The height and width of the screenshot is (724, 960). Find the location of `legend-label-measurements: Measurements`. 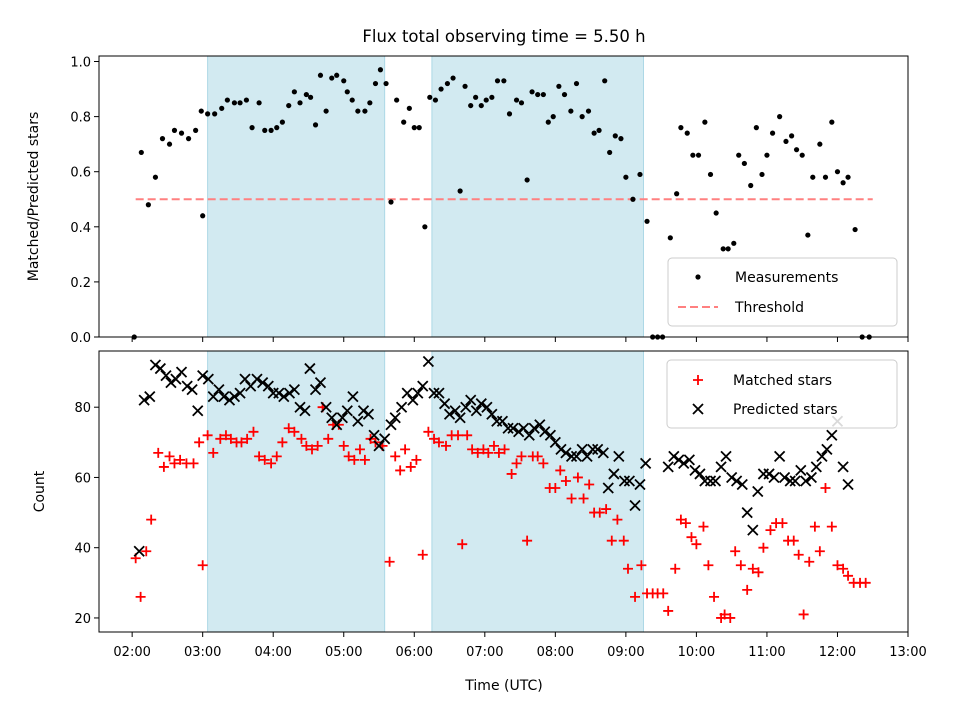

legend-label-measurements: Measurements is located at coordinates (786, 278).